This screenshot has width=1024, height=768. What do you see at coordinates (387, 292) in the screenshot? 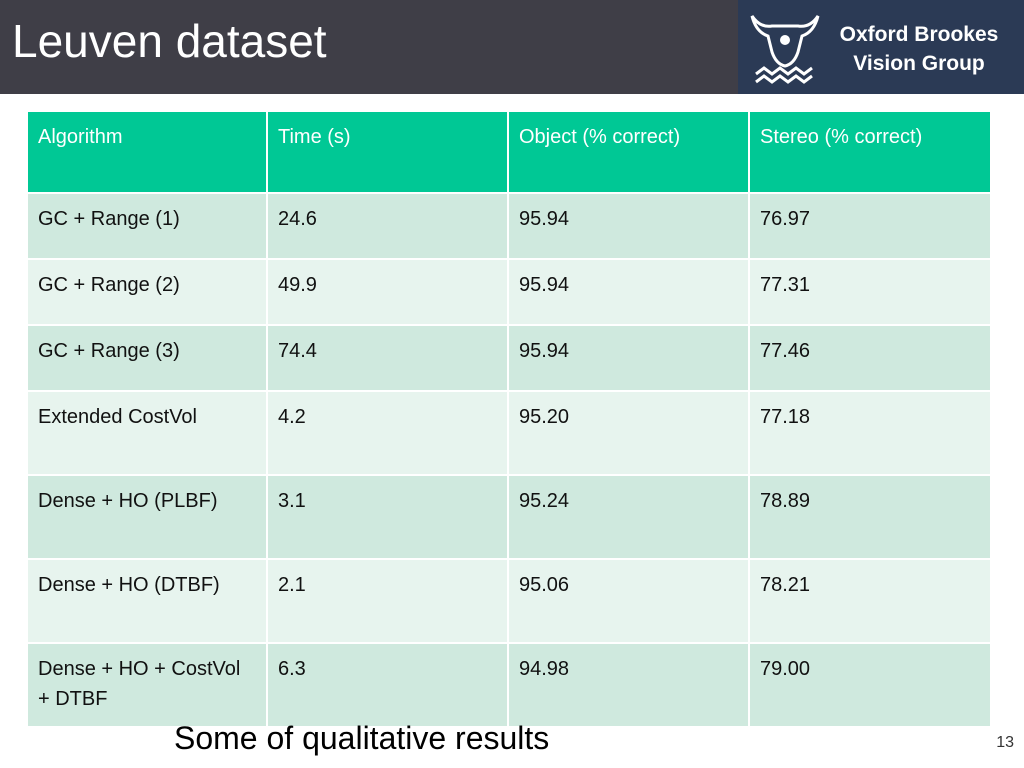
I see `cell-time: 49.9` at bounding box center [387, 292].